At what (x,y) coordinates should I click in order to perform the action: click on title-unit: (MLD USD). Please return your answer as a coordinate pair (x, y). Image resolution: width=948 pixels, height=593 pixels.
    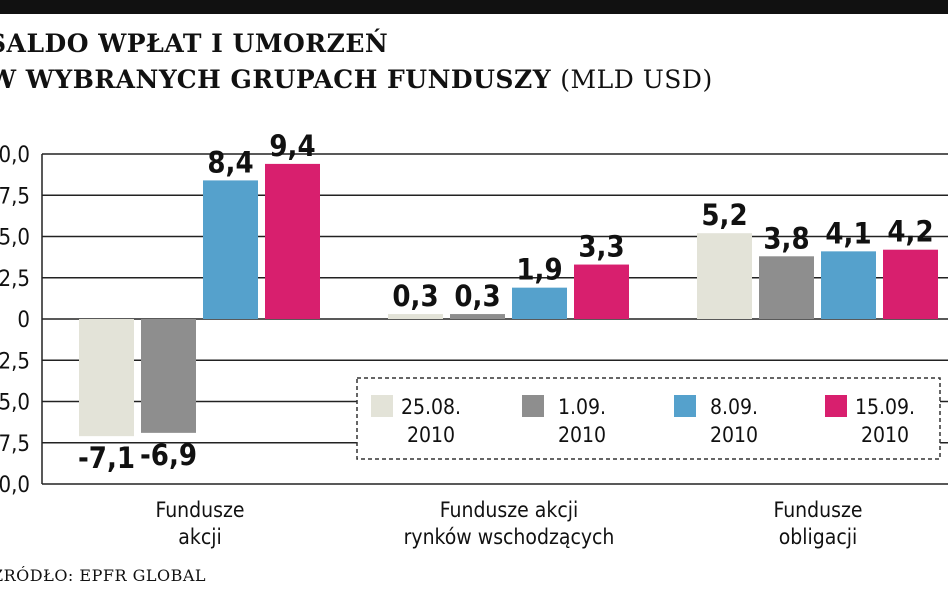
    Looking at the image, I should click on (636, 79).